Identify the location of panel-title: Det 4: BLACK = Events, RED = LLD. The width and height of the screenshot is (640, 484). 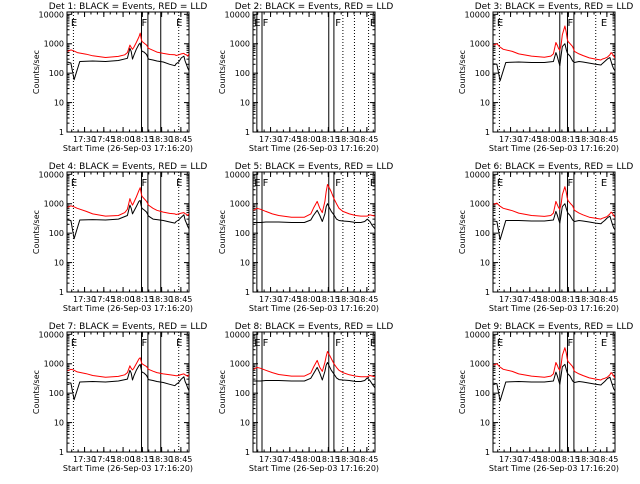
(128, 167).